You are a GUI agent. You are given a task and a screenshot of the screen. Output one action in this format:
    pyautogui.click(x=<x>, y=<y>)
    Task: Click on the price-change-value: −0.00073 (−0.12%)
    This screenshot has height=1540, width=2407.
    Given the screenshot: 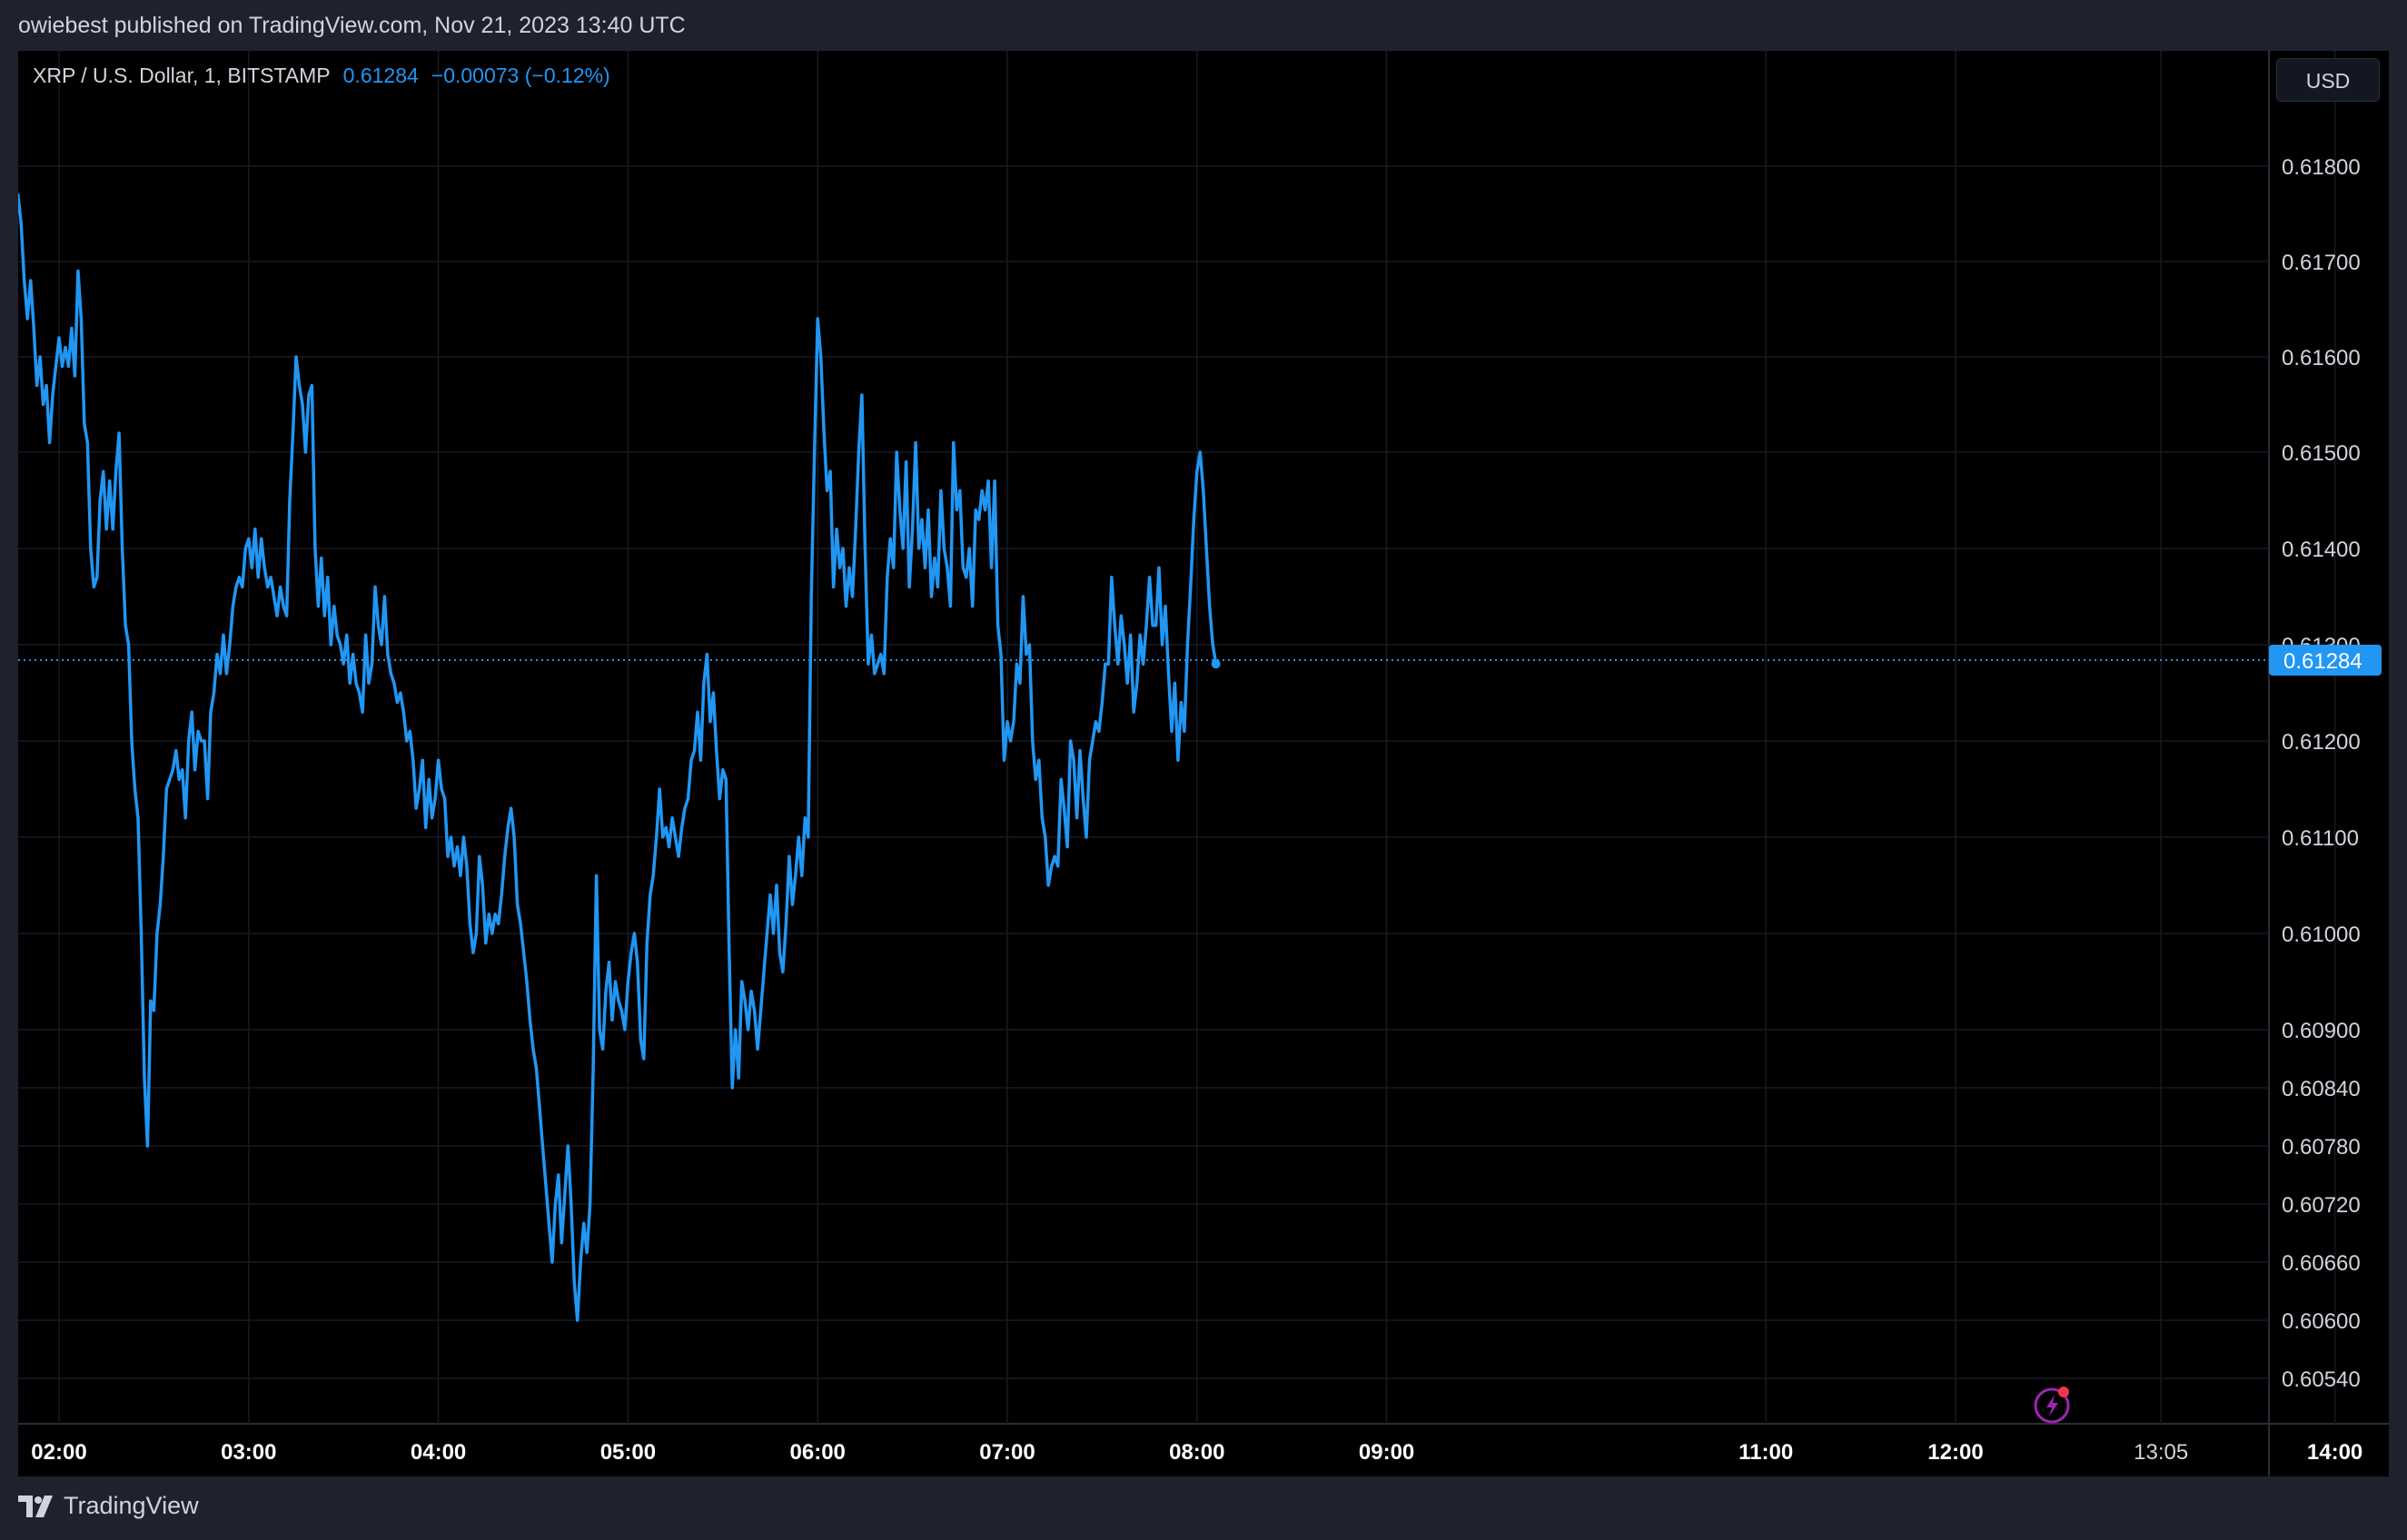 What is the action you would take?
    pyautogui.click(x=520, y=75)
    